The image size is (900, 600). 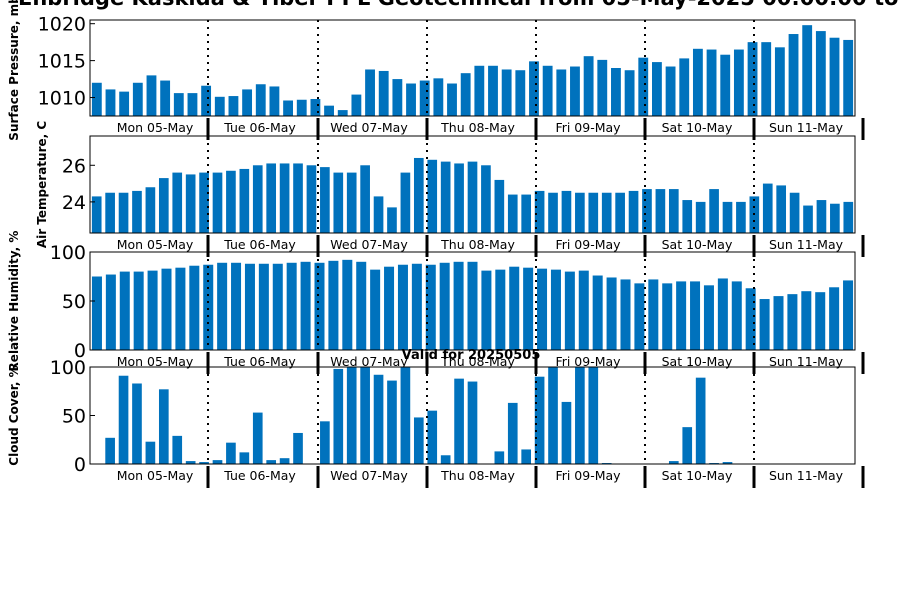 I want to click on ytick-label: 26, so click(x=74, y=166).